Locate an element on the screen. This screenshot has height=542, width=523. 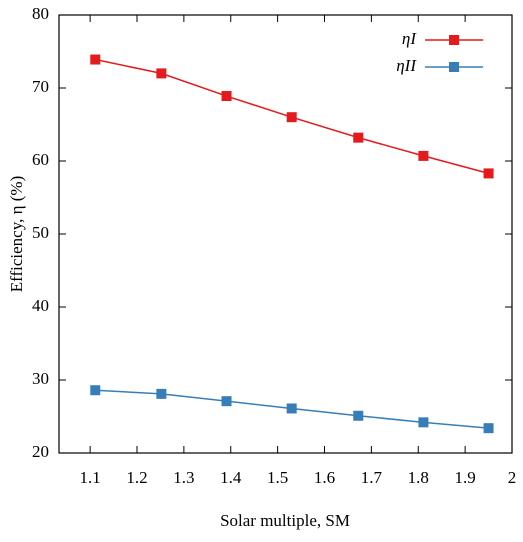
x-tick-label: 1.4 is located at coordinates (231, 477).